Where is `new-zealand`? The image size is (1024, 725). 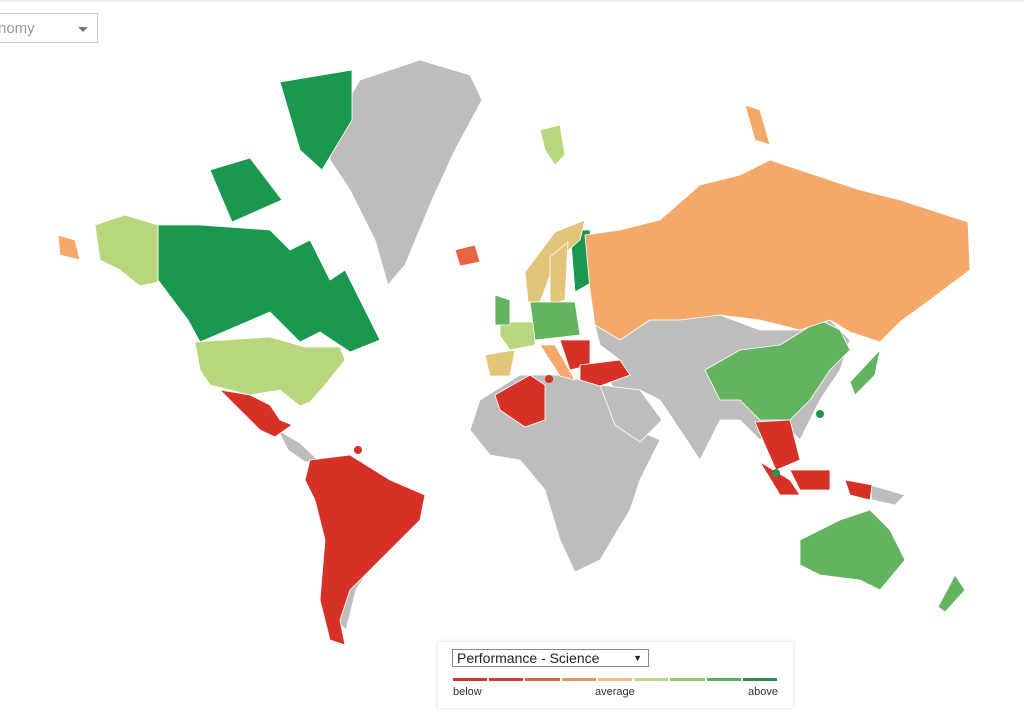 new-zealand is located at coordinates (951, 593).